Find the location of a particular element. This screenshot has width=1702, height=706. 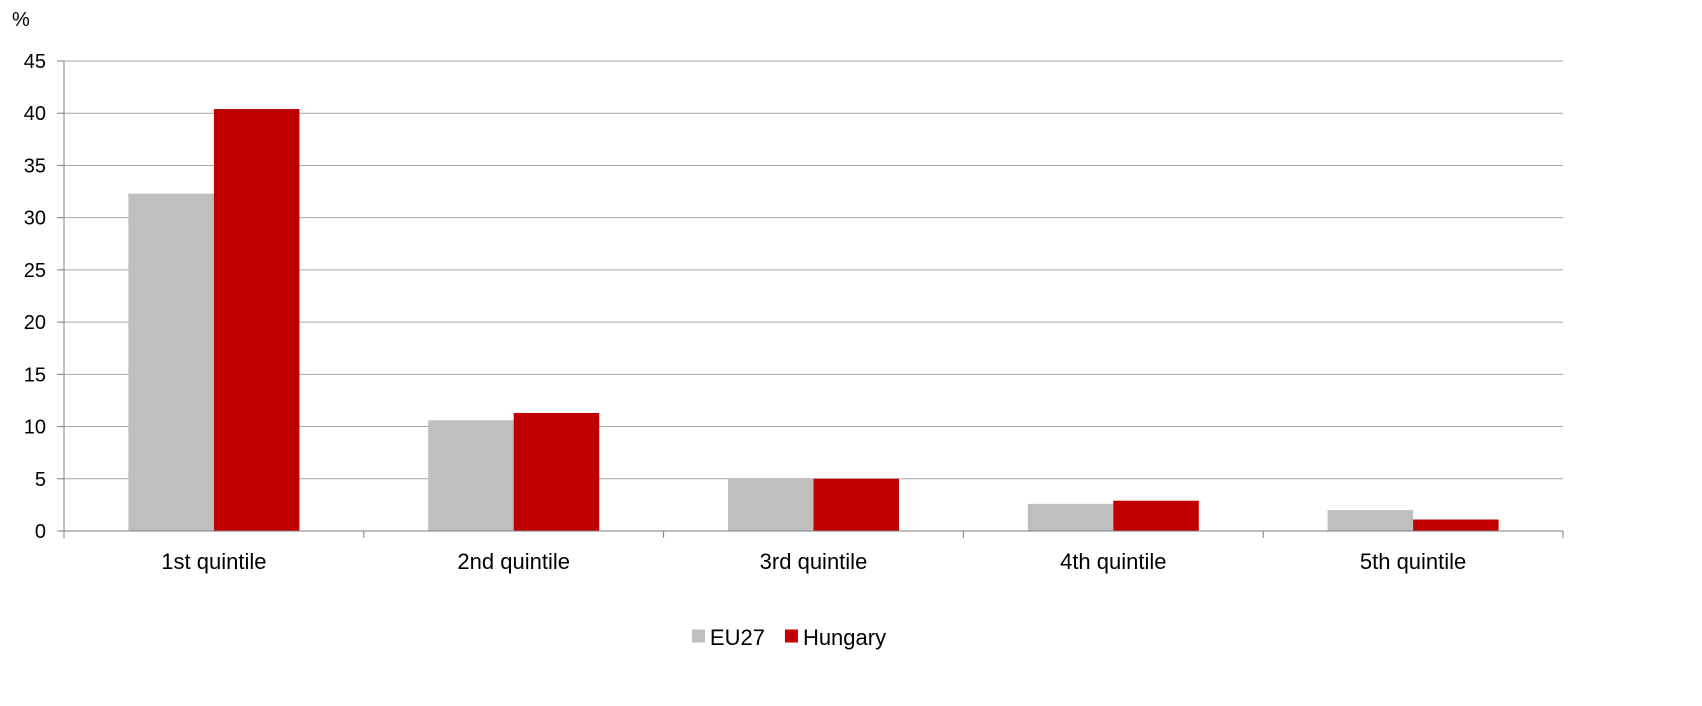

x-category-label: 4th quintile is located at coordinates (1113, 561).